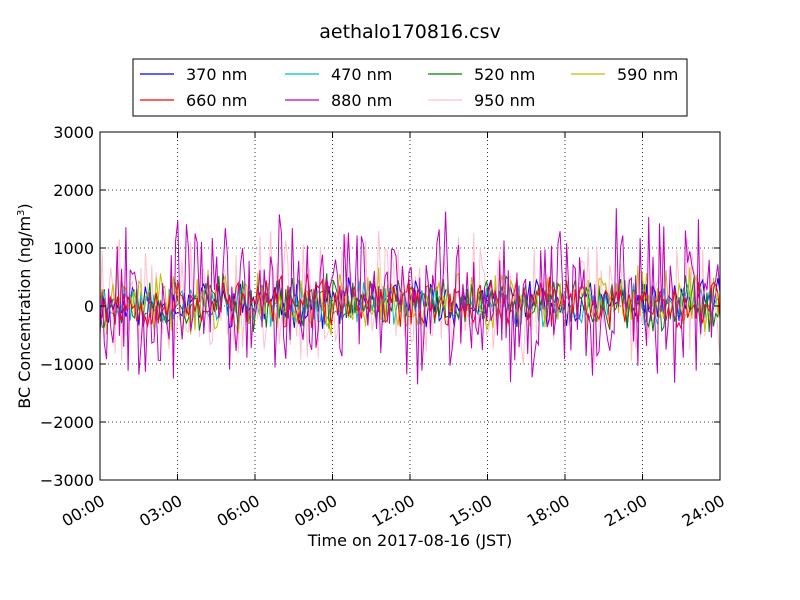 The height and width of the screenshot is (600, 800). I want to click on y-axis-label: BC Concentration (ng/m3), so click(24, 305).